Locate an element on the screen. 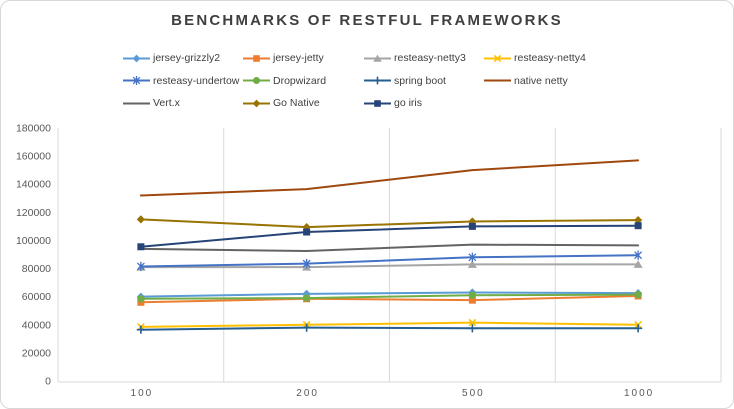 The width and height of the screenshot is (734, 409). legend-item-resteasy-netty3: resteasy-netty3 is located at coordinates (415, 58).